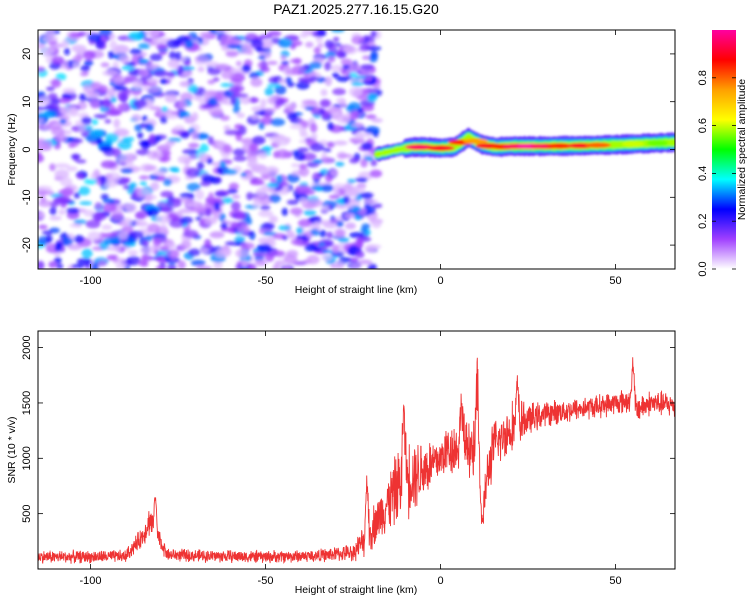  What do you see at coordinates (615, 581) in the screenshot?
I see `snr-x-tick-label: 50` at bounding box center [615, 581].